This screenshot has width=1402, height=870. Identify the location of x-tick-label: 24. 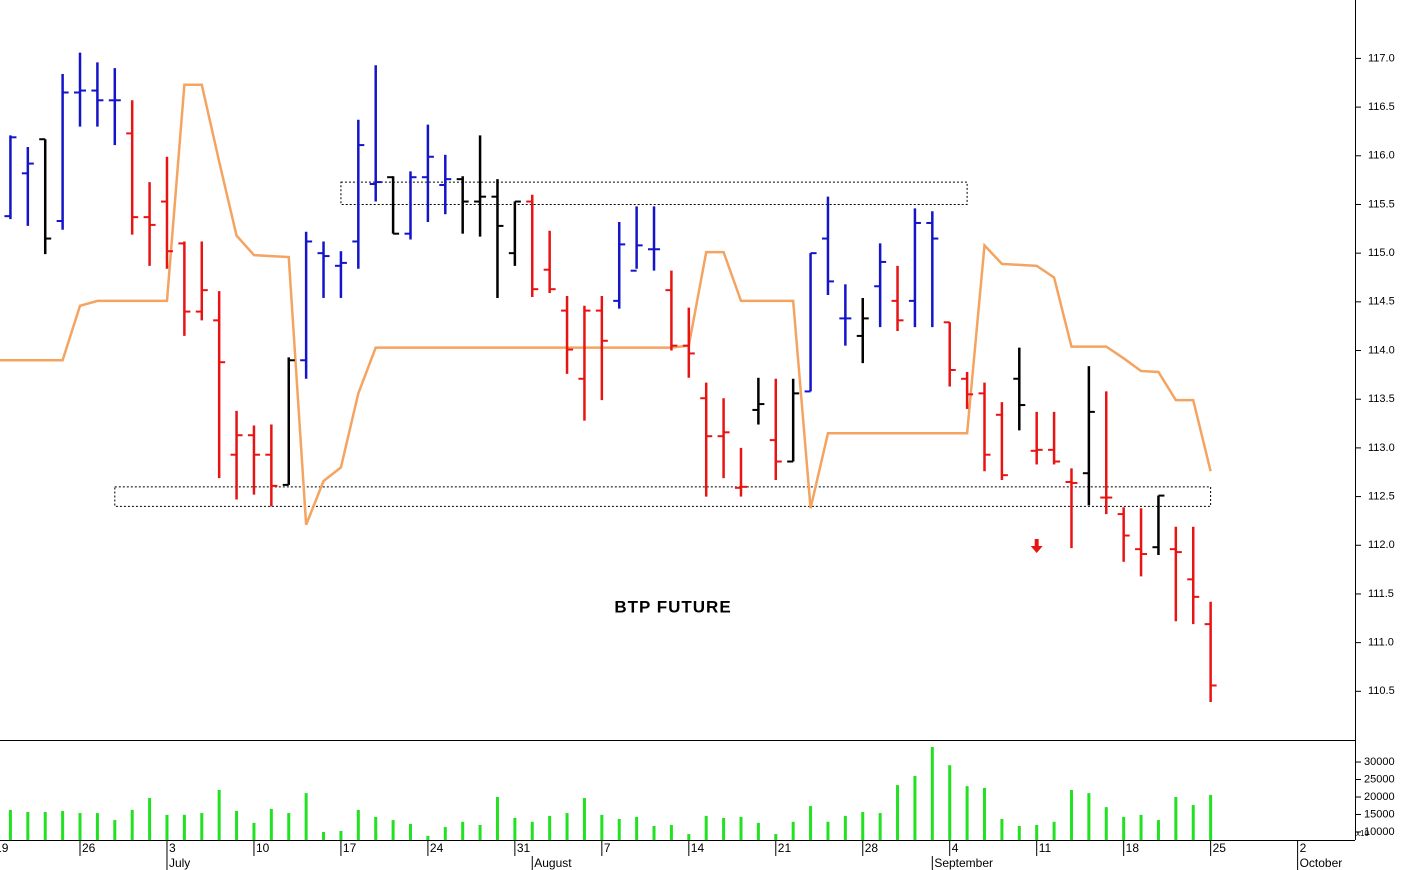
(437, 848).